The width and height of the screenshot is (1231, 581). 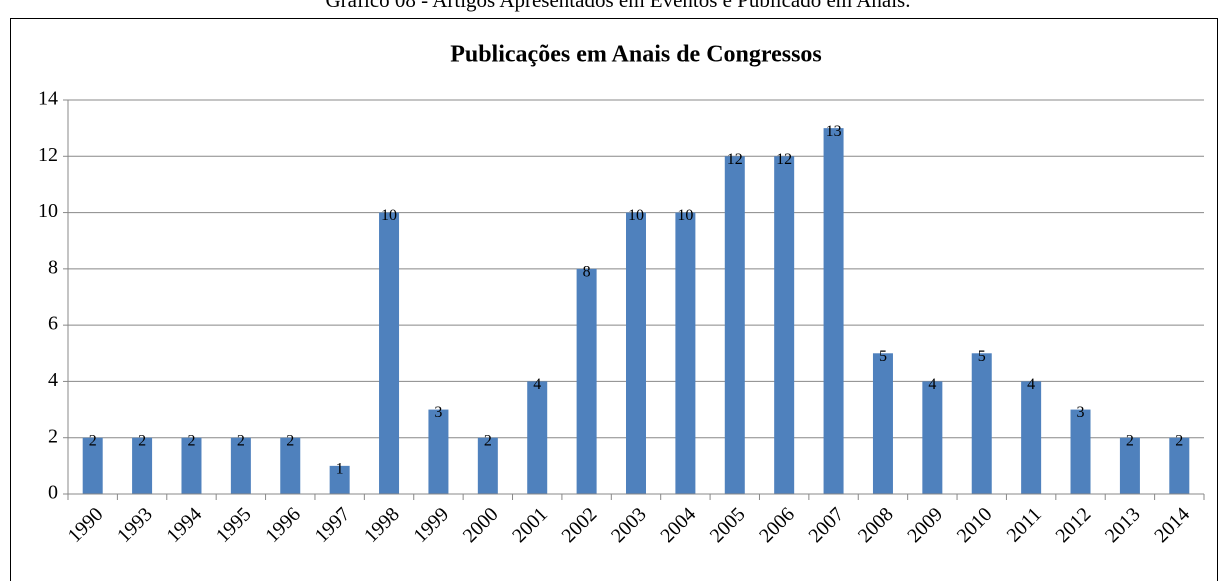 What do you see at coordinates (283, 525) in the screenshot?
I see `x-tick-label: 1996` at bounding box center [283, 525].